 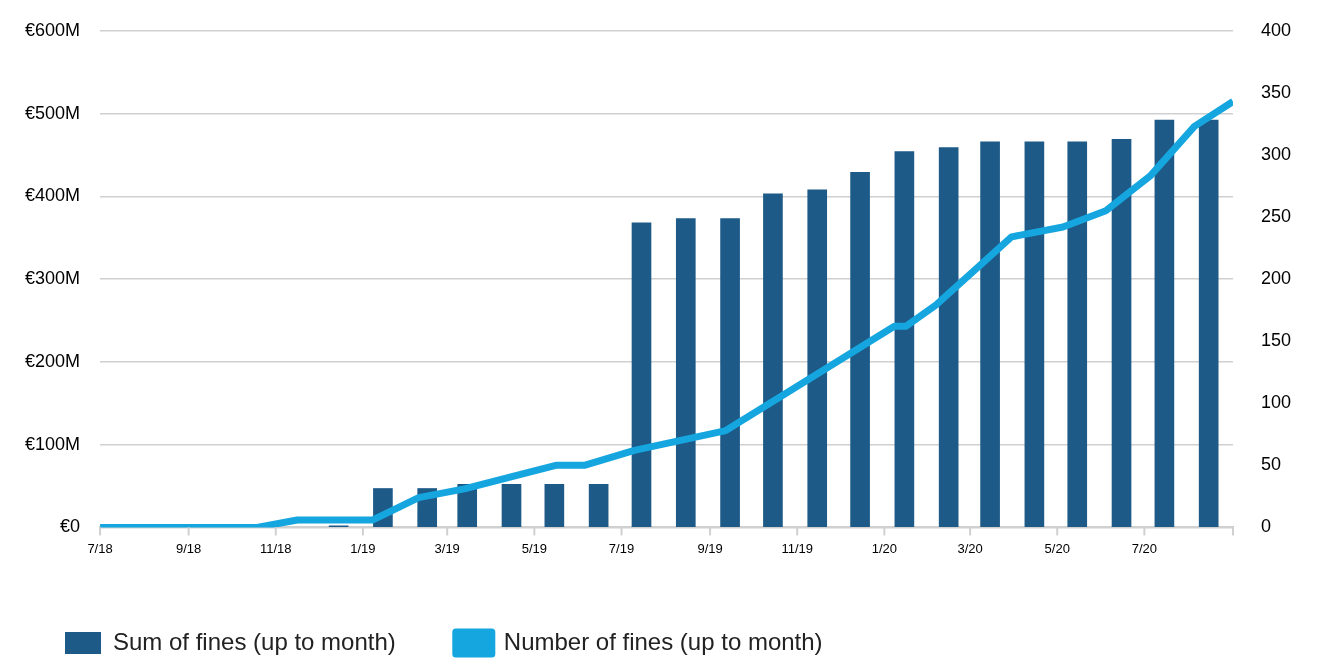 What do you see at coordinates (1057, 548) in the screenshot?
I see `x-tick-label: 5/20` at bounding box center [1057, 548].